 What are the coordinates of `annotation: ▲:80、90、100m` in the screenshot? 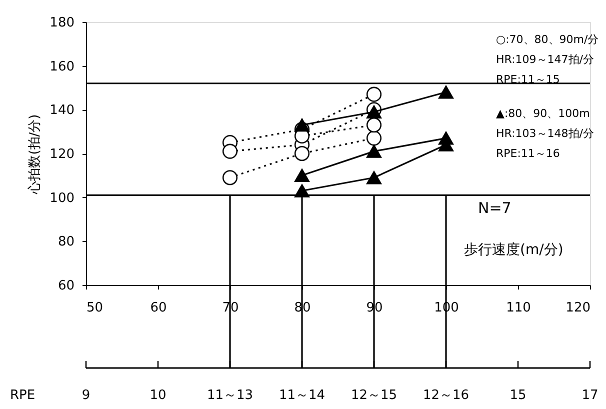 It's located at (543, 113).